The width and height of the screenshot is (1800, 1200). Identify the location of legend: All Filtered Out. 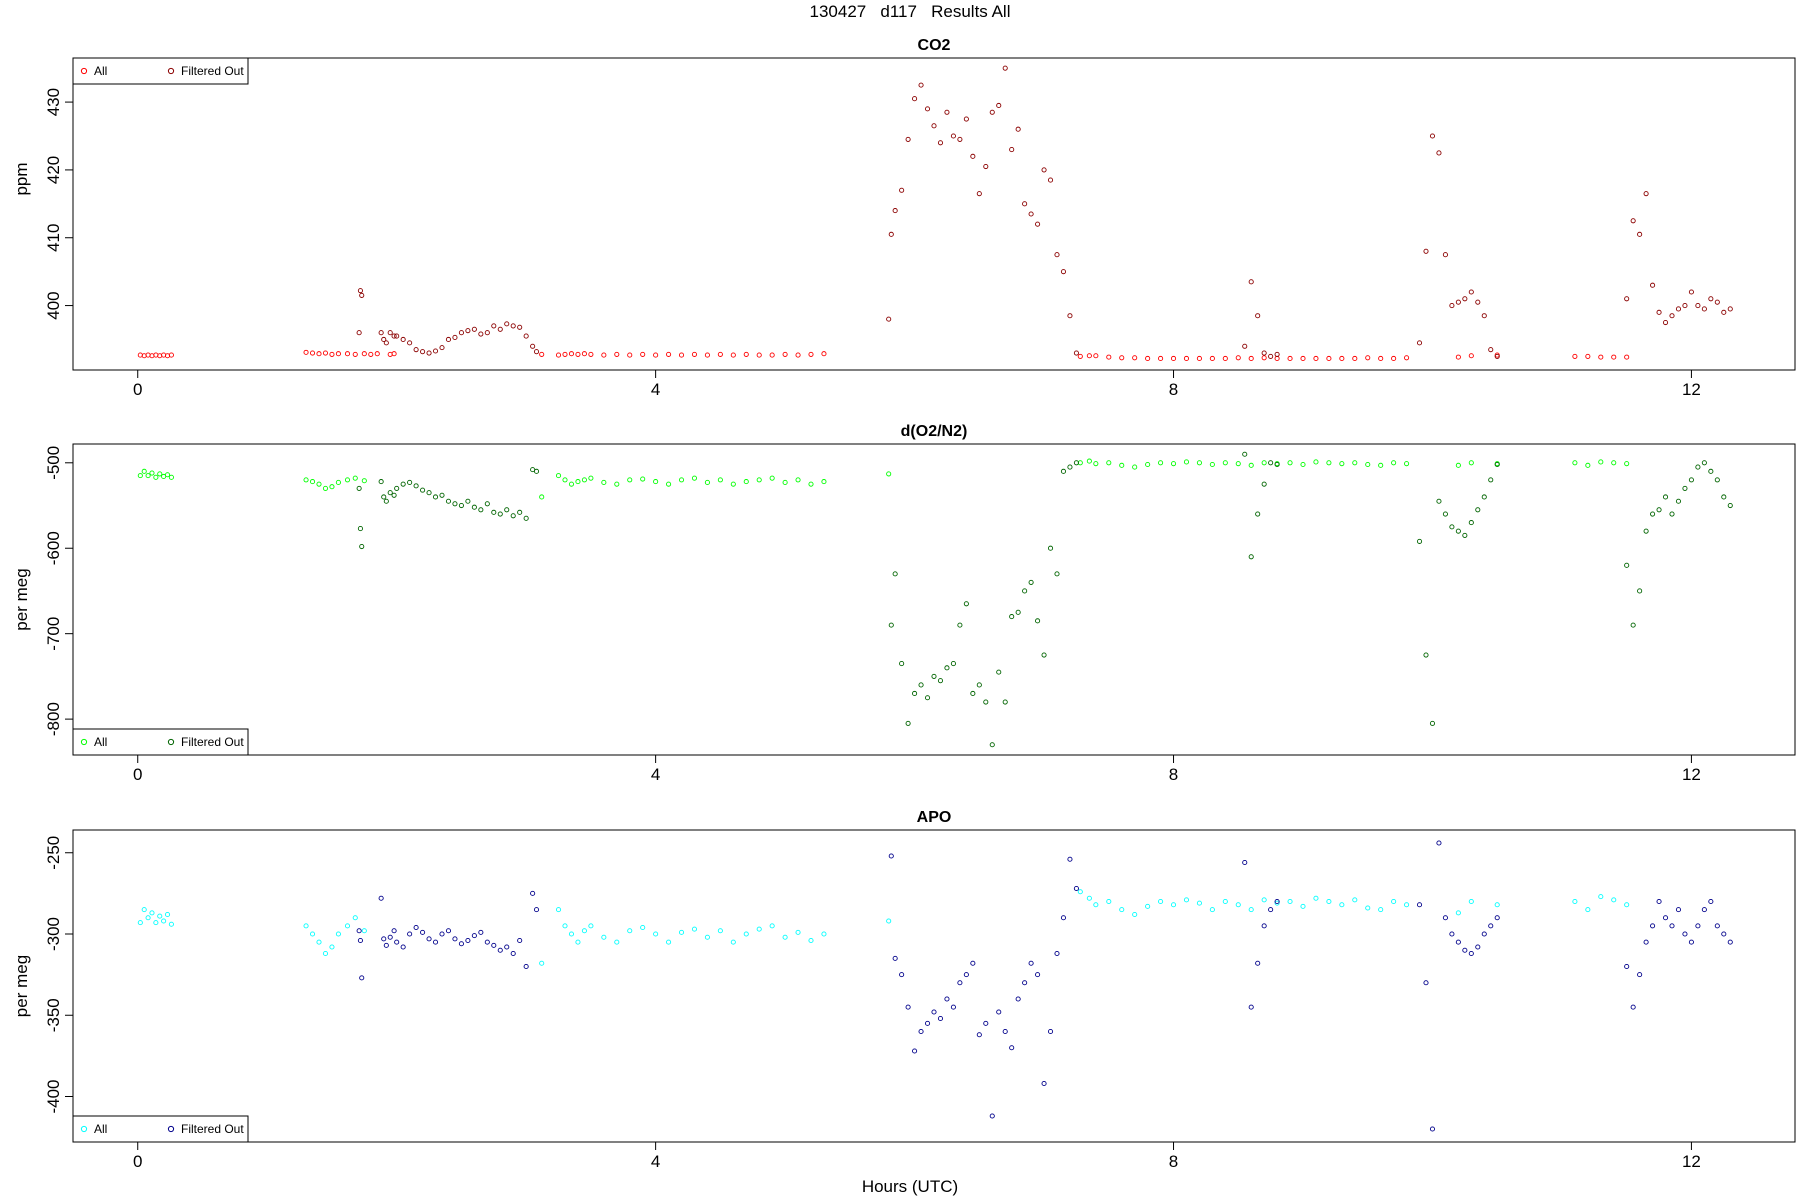
(160, 742).